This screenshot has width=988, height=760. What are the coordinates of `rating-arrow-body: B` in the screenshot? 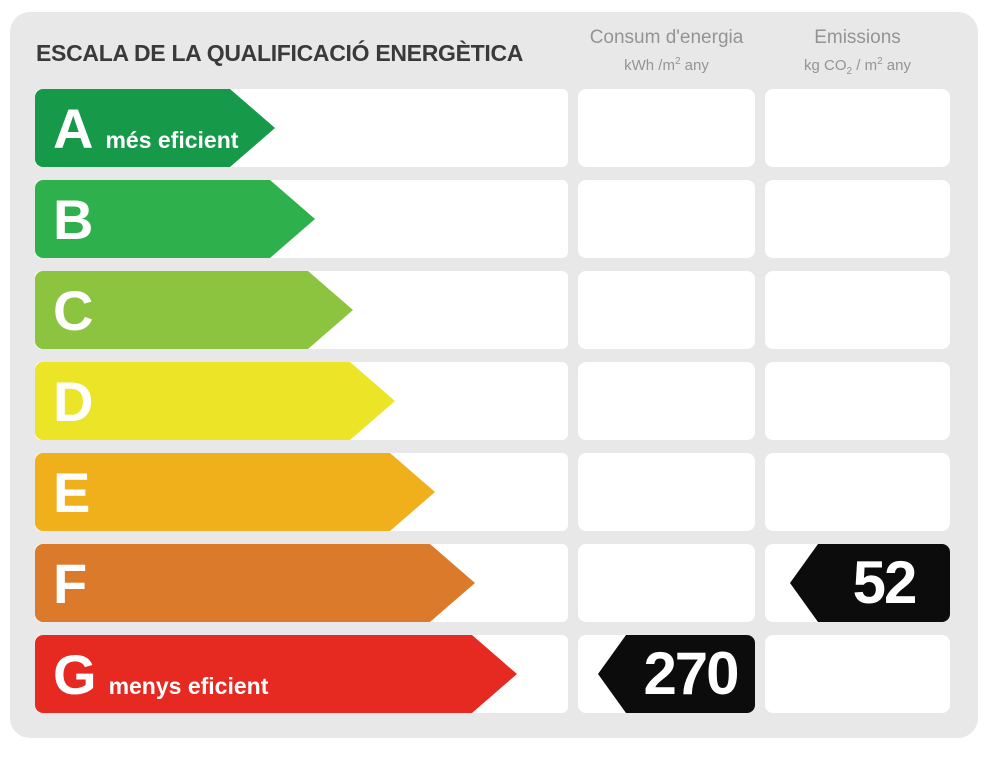 It's located at (152, 219).